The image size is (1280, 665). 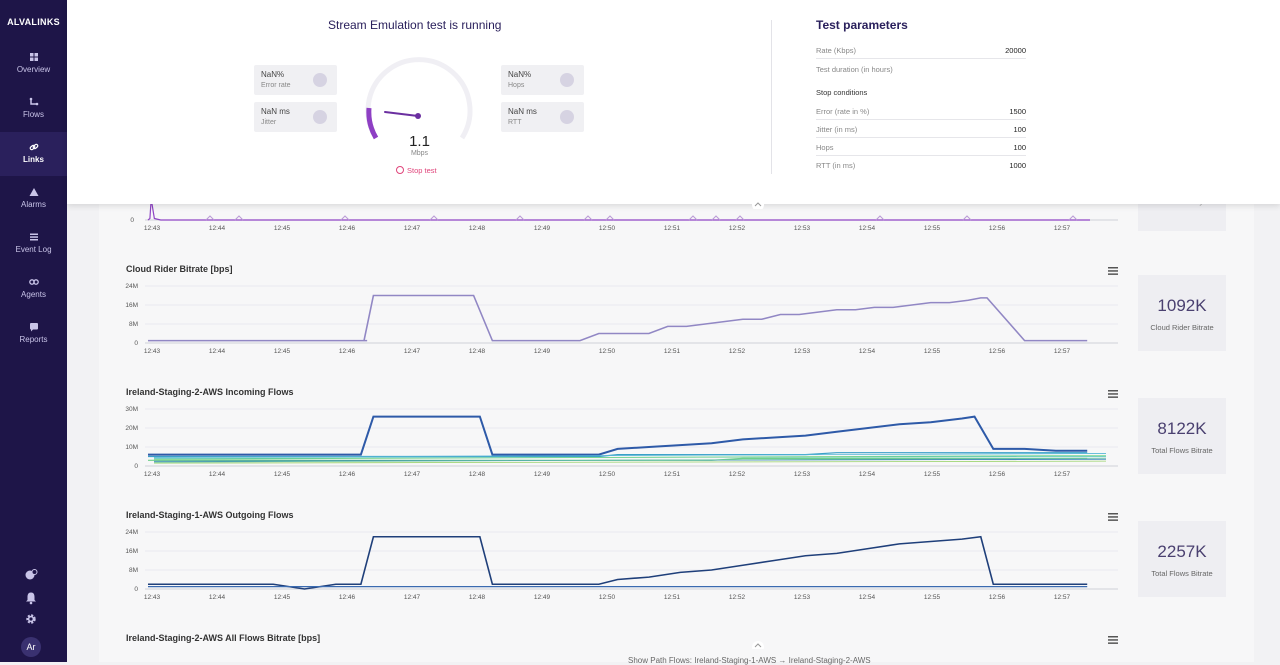 What do you see at coordinates (33, 159) in the screenshot?
I see `sidebar-item-label: Links` at bounding box center [33, 159].